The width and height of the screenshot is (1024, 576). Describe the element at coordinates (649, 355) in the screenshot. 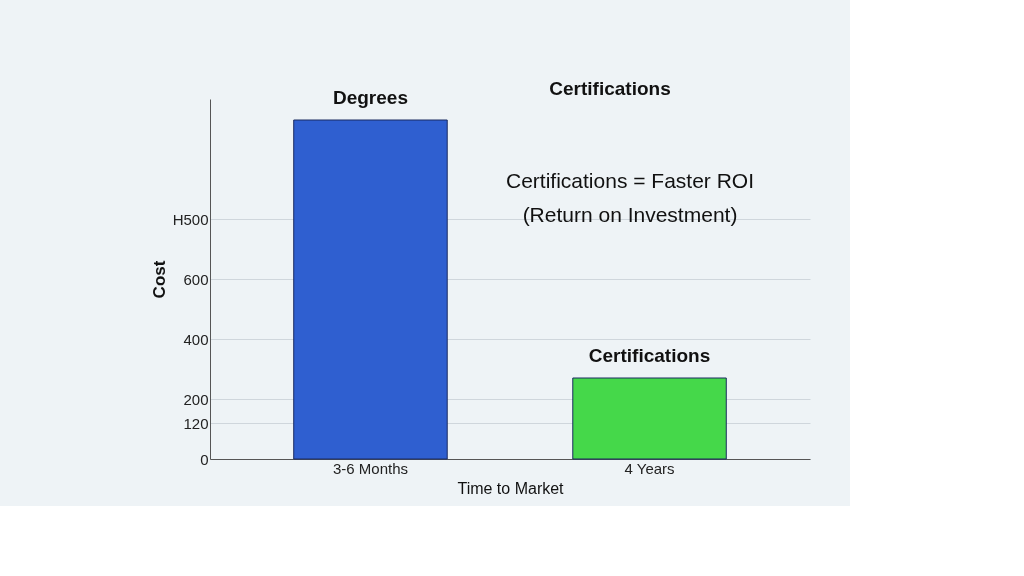

I see `series-label: Certifications` at that location.